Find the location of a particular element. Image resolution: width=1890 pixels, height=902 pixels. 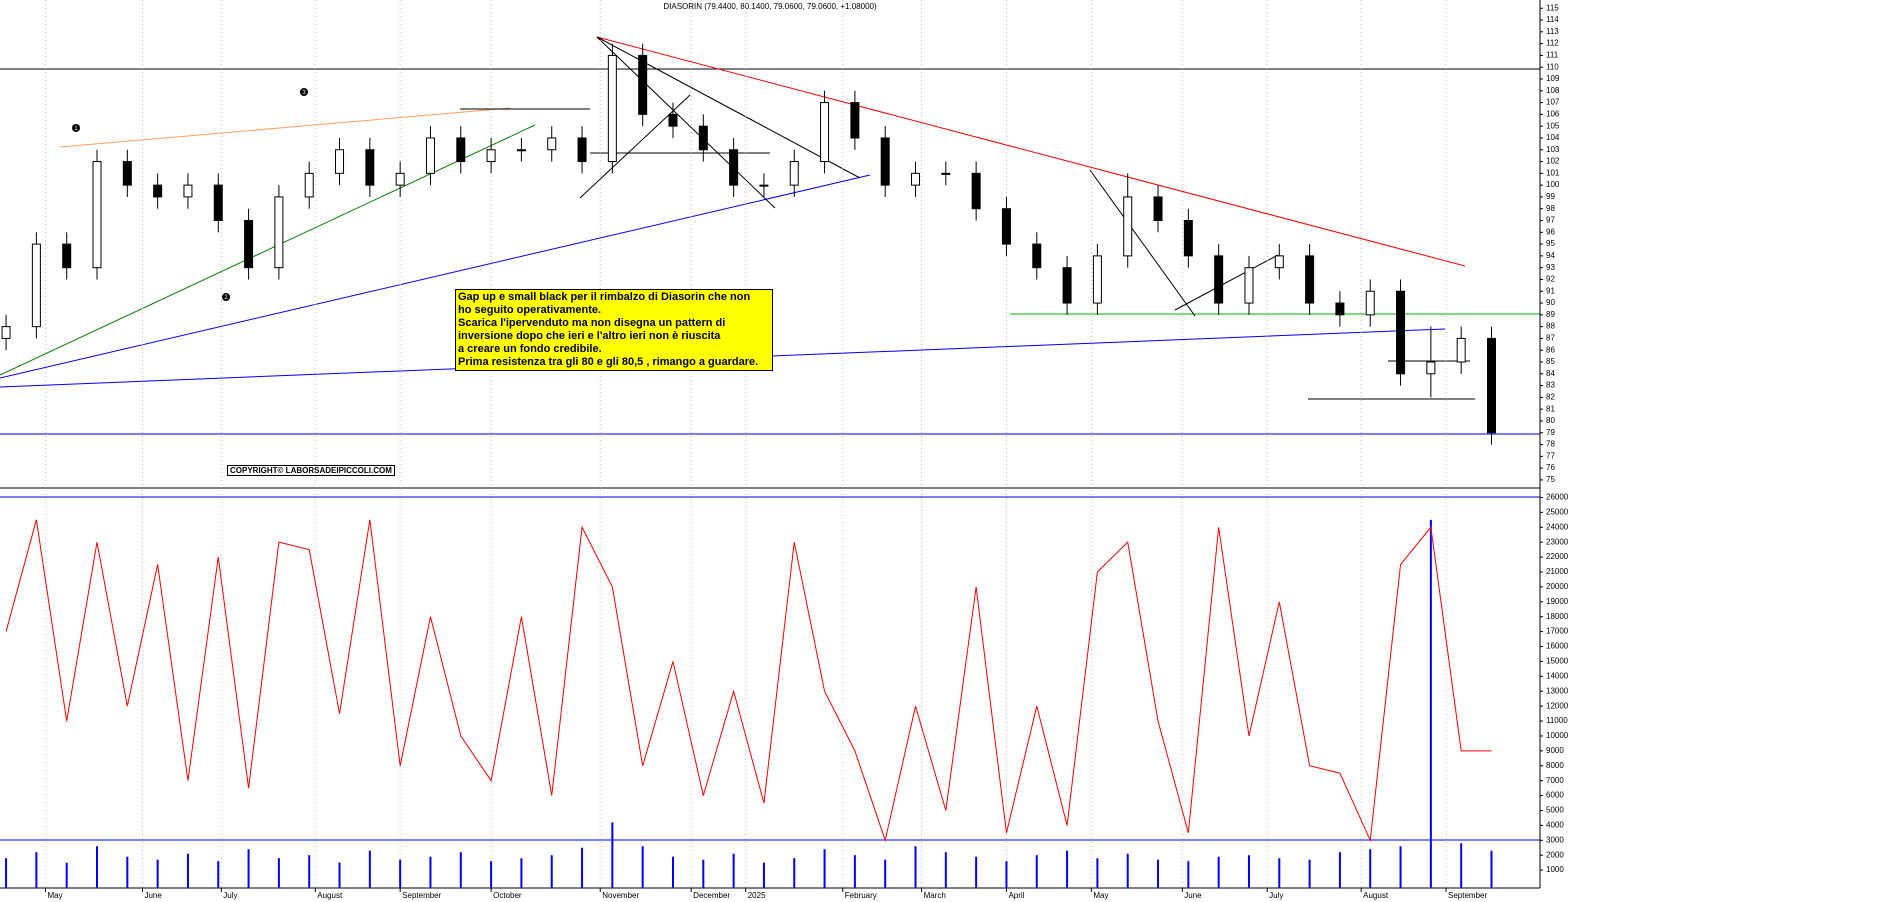

y-tick-label: 94 is located at coordinates (1550, 255).